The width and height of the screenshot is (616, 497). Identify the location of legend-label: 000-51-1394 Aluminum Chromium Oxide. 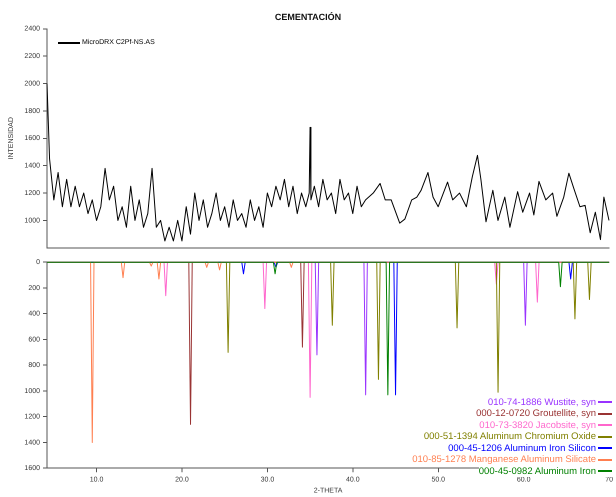
(510, 436).